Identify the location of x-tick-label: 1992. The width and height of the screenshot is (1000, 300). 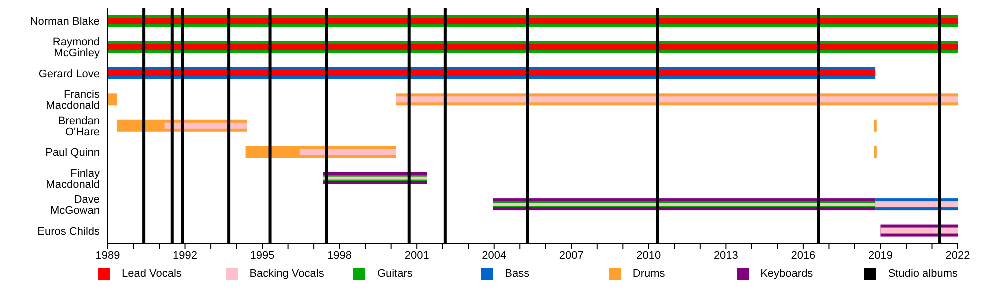
(185, 256).